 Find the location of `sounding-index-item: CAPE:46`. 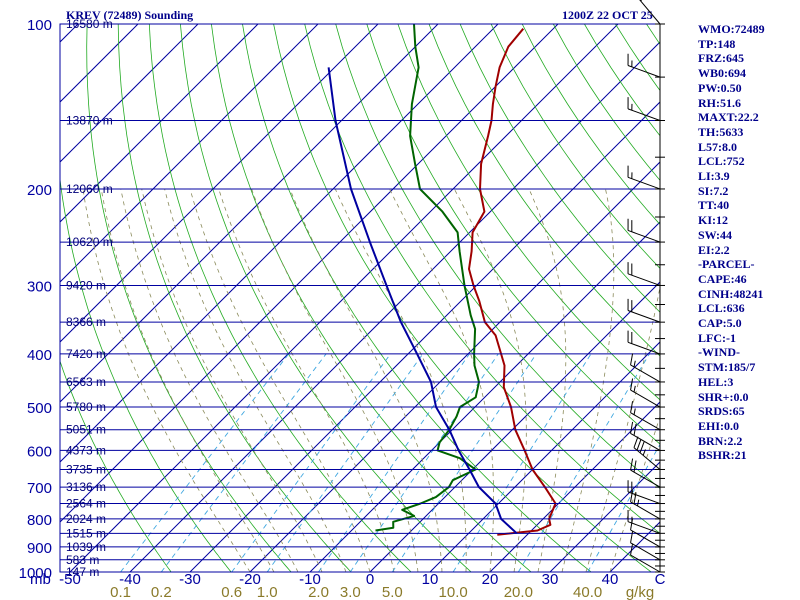

sounding-index-item: CAPE:46 is located at coordinates (722, 278).